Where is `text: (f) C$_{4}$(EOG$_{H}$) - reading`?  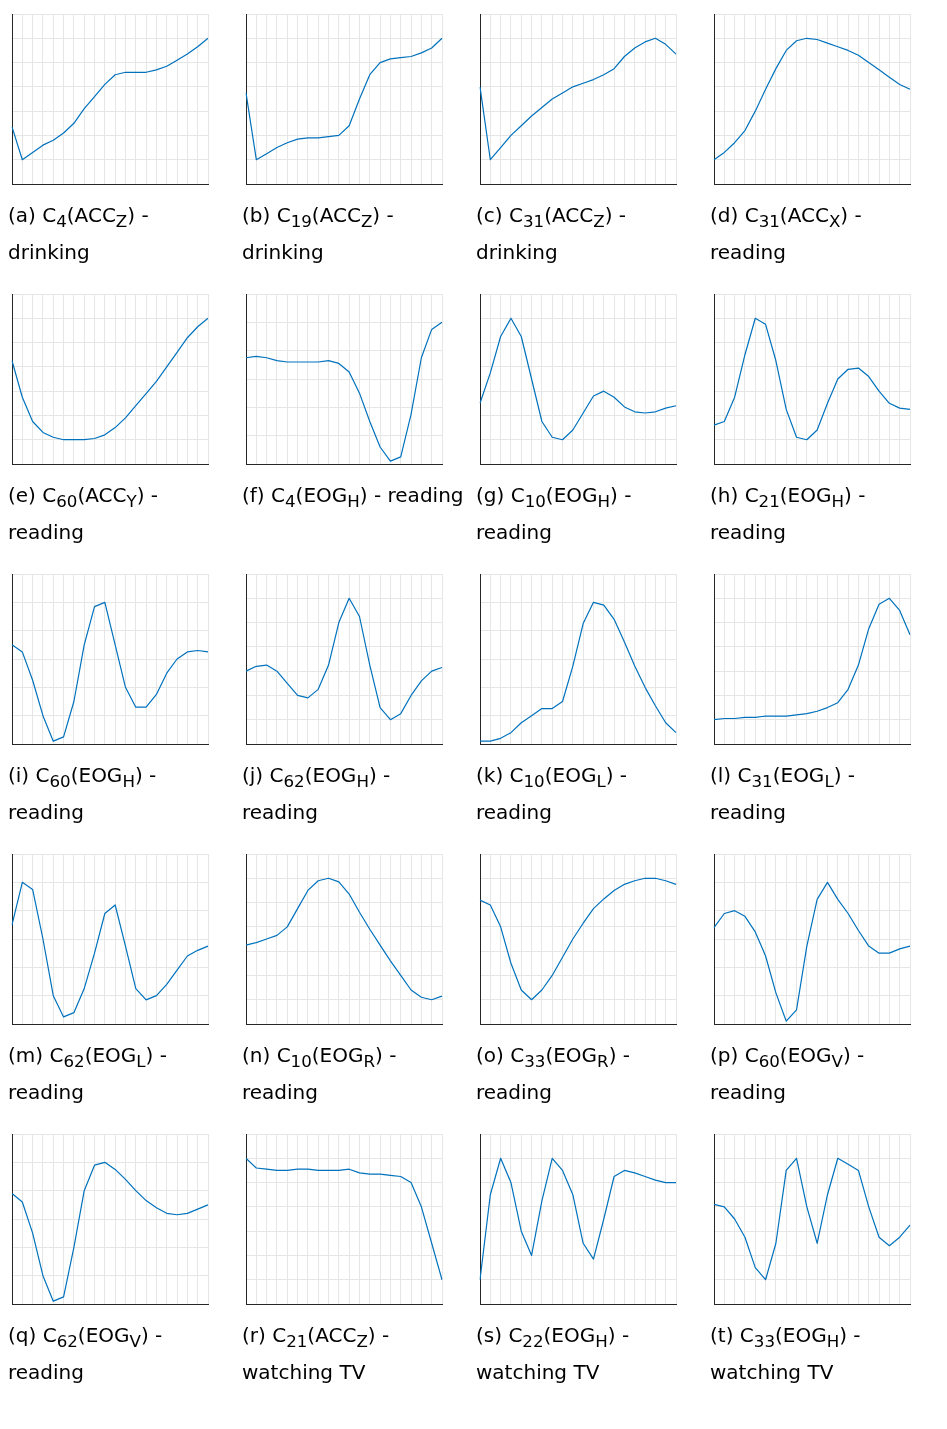 text: (f) C$_{4}$(EOG$_{H}$) - reading is located at coordinates (353, 497).